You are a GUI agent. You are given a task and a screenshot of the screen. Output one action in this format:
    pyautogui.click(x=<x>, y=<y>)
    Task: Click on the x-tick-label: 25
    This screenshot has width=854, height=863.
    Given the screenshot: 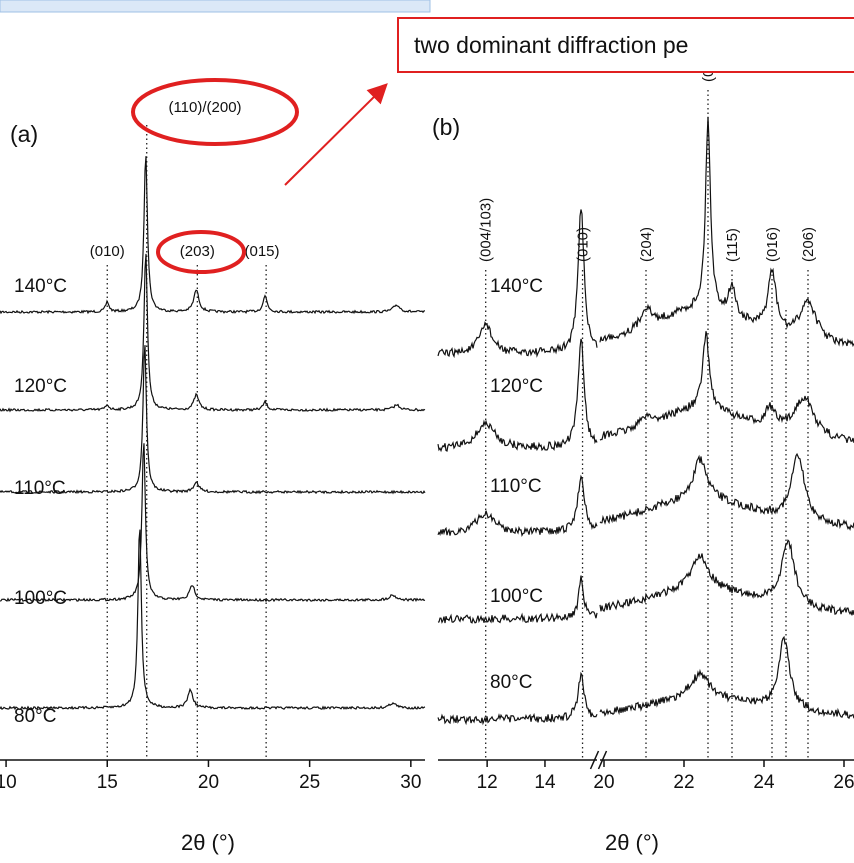 What is the action you would take?
    pyautogui.click(x=309, y=782)
    